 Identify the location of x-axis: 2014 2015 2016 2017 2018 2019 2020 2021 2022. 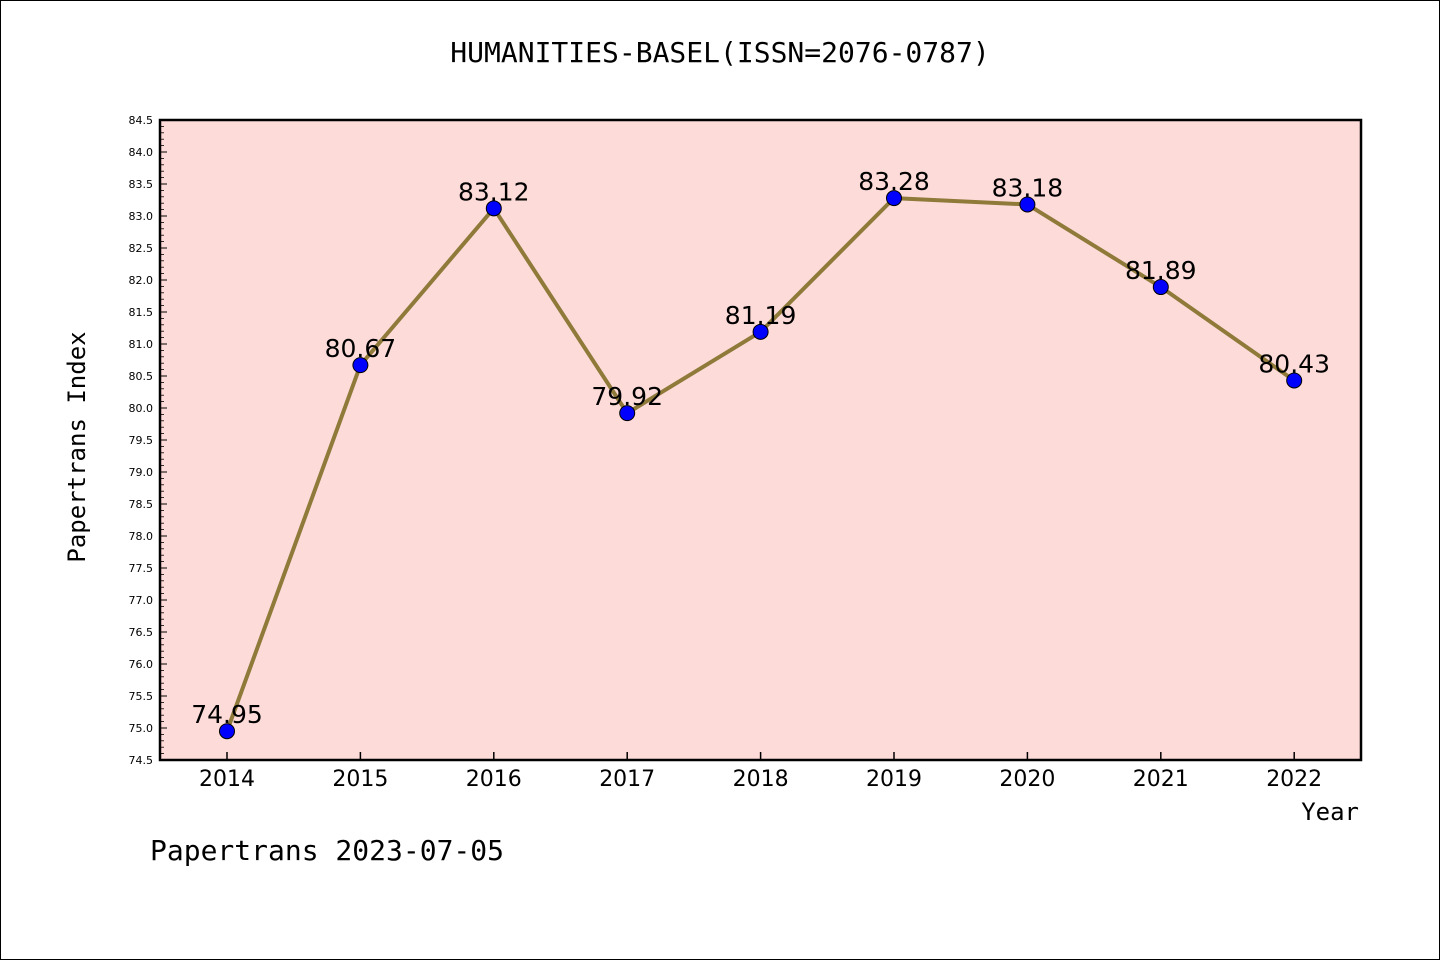
(760, 772).